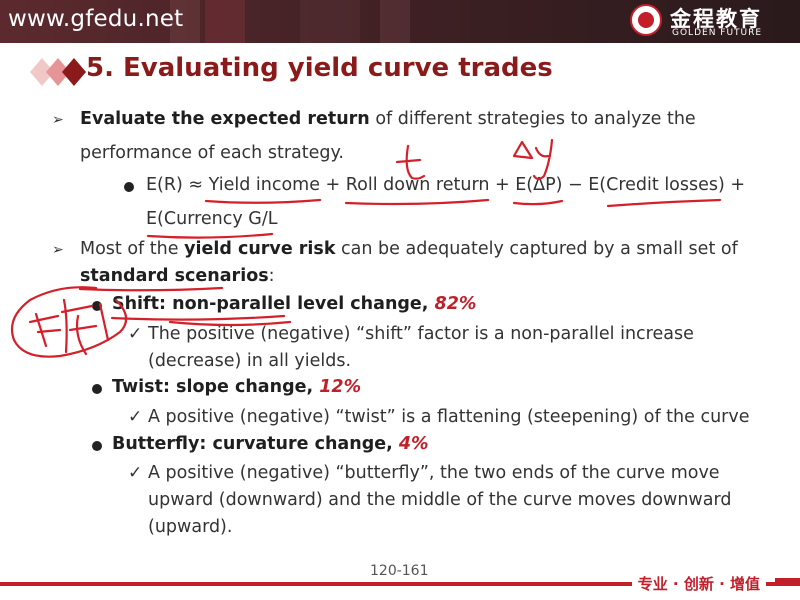  What do you see at coordinates (533, 159) in the screenshot?
I see `ink-delta-y-mark` at bounding box center [533, 159].